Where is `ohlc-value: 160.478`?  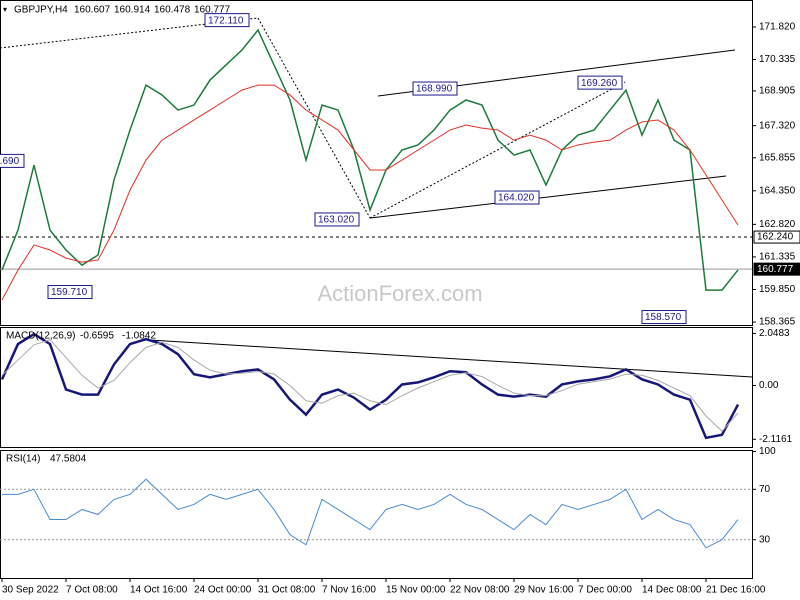
ohlc-value: 160.478 is located at coordinates (172, 10).